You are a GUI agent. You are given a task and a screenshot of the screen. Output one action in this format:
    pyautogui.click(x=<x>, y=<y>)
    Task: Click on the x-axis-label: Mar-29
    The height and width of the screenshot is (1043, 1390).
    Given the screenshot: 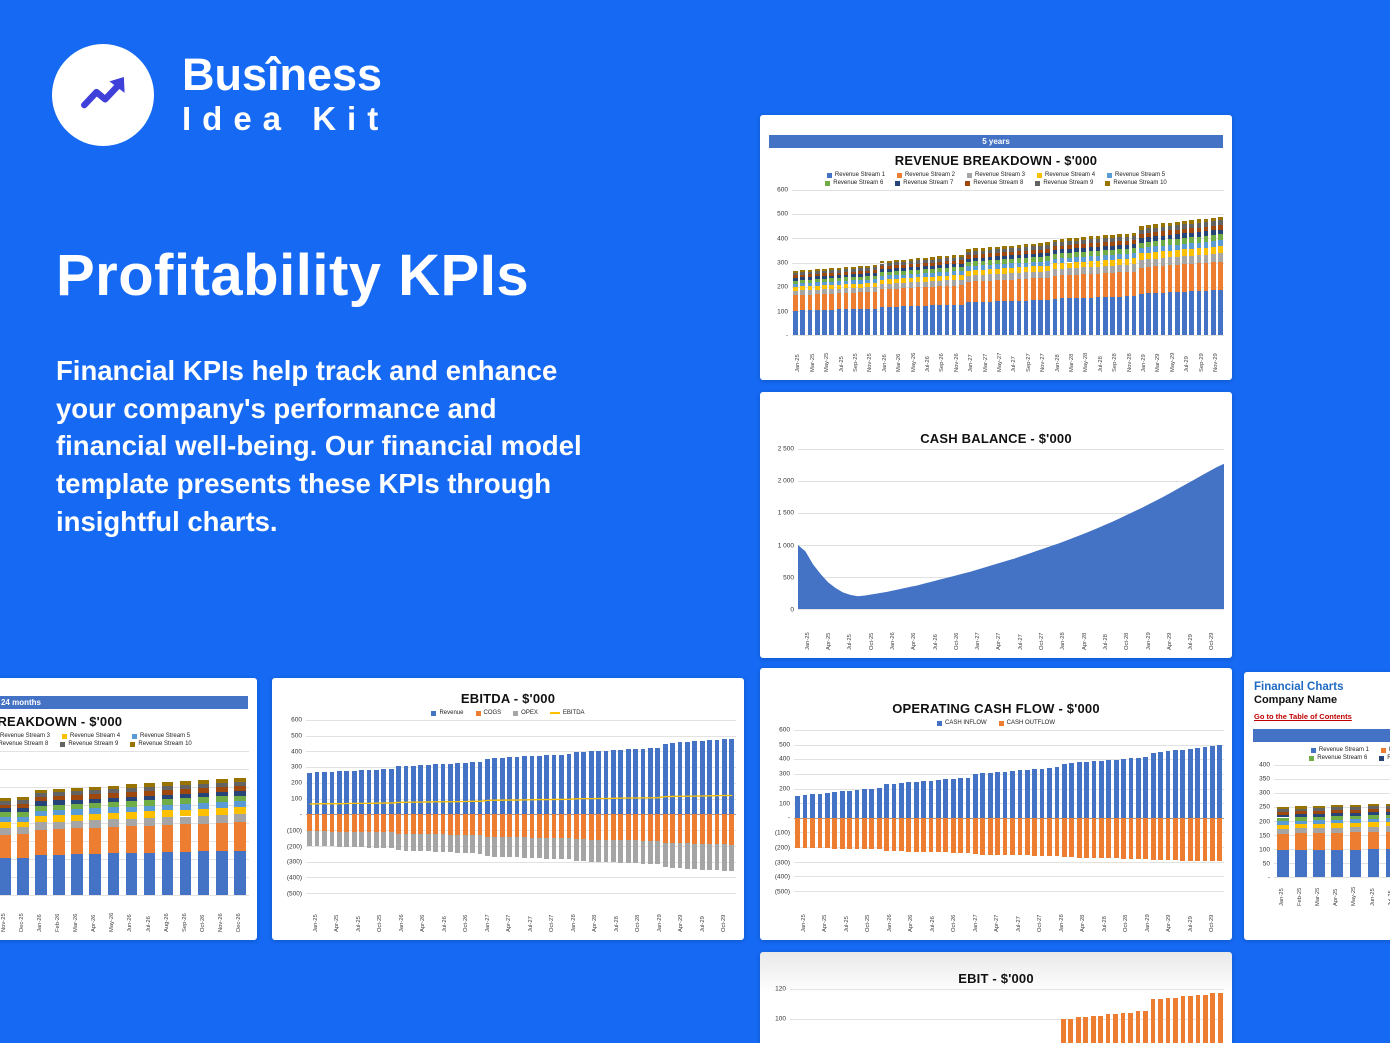 What is the action you would take?
    pyautogui.click(x=1159, y=354)
    